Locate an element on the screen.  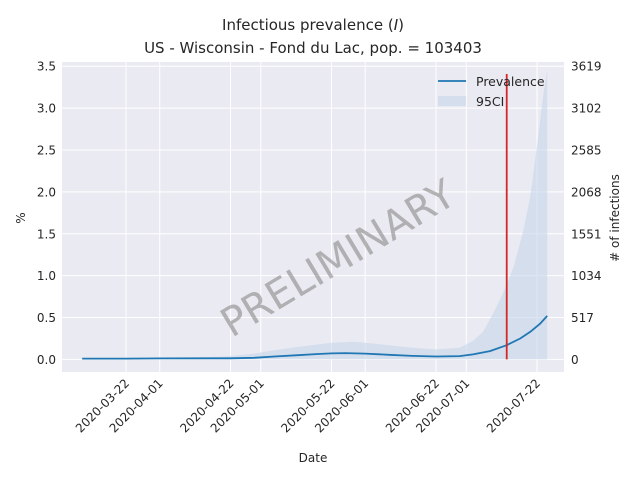
y-axis-right-label: # of infections is located at coordinates (615, 218).